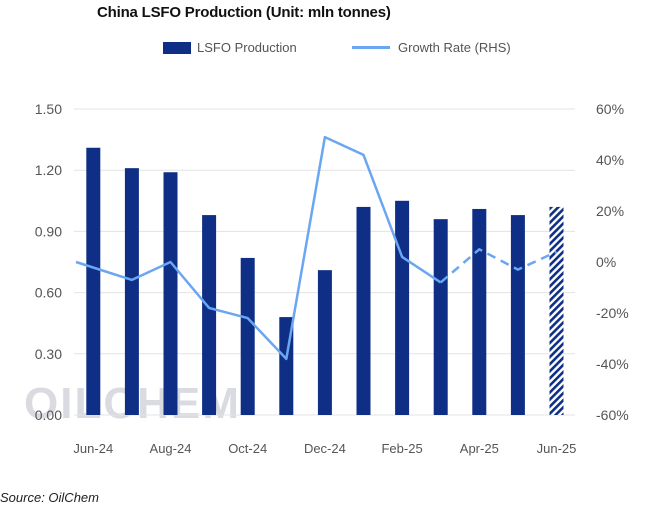  Describe the element at coordinates (612, 313) in the screenshot. I see `right-axis-tick-label: -20%` at that location.